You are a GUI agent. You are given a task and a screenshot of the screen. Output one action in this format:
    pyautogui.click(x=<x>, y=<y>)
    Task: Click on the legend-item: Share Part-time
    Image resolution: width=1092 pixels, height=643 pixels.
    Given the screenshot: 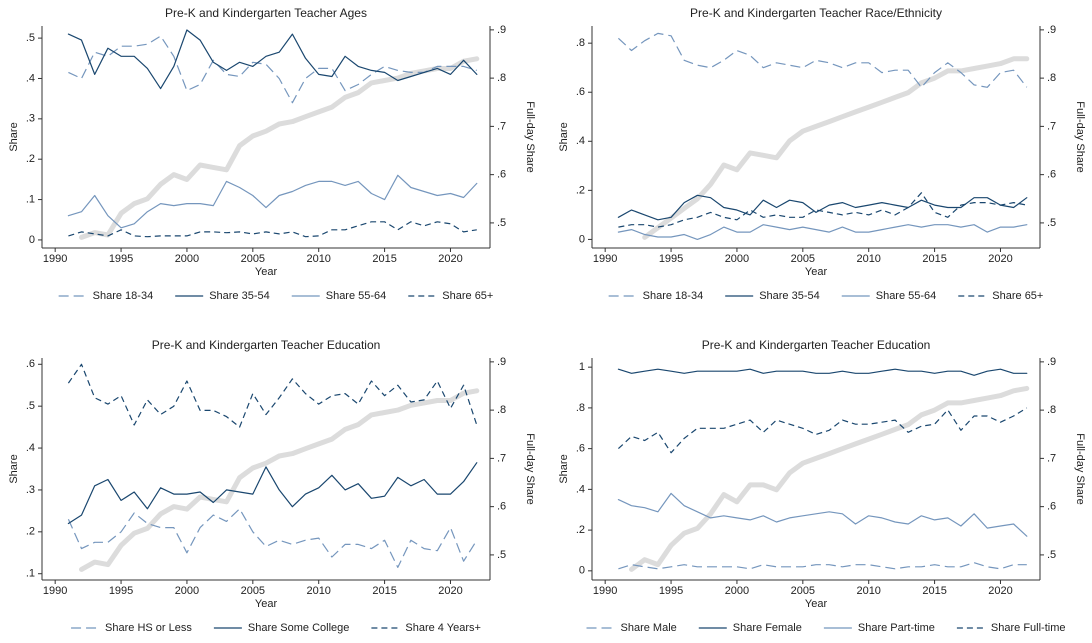 What is the action you would take?
    pyautogui.click(x=879, y=628)
    